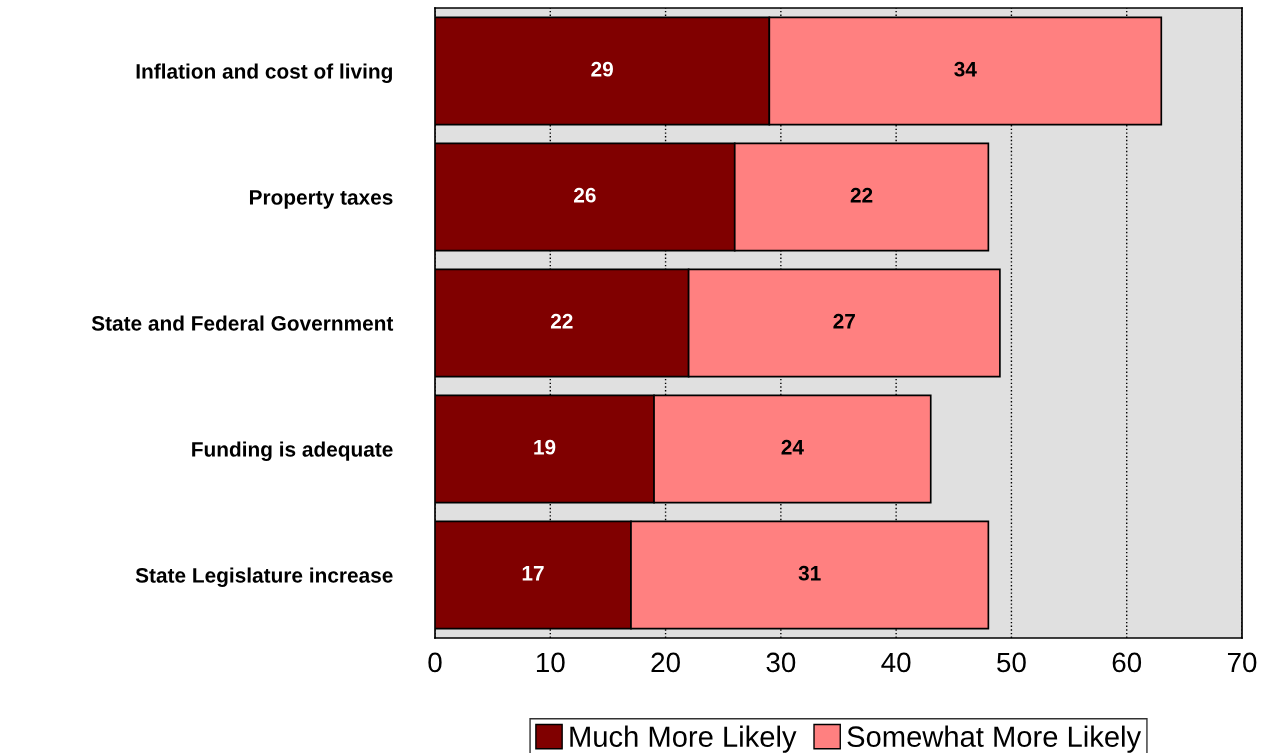 Image resolution: width=1264 pixels, height=753 pixels. Describe the element at coordinates (809, 573) in the screenshot. I see `data-label: 31` at that location.